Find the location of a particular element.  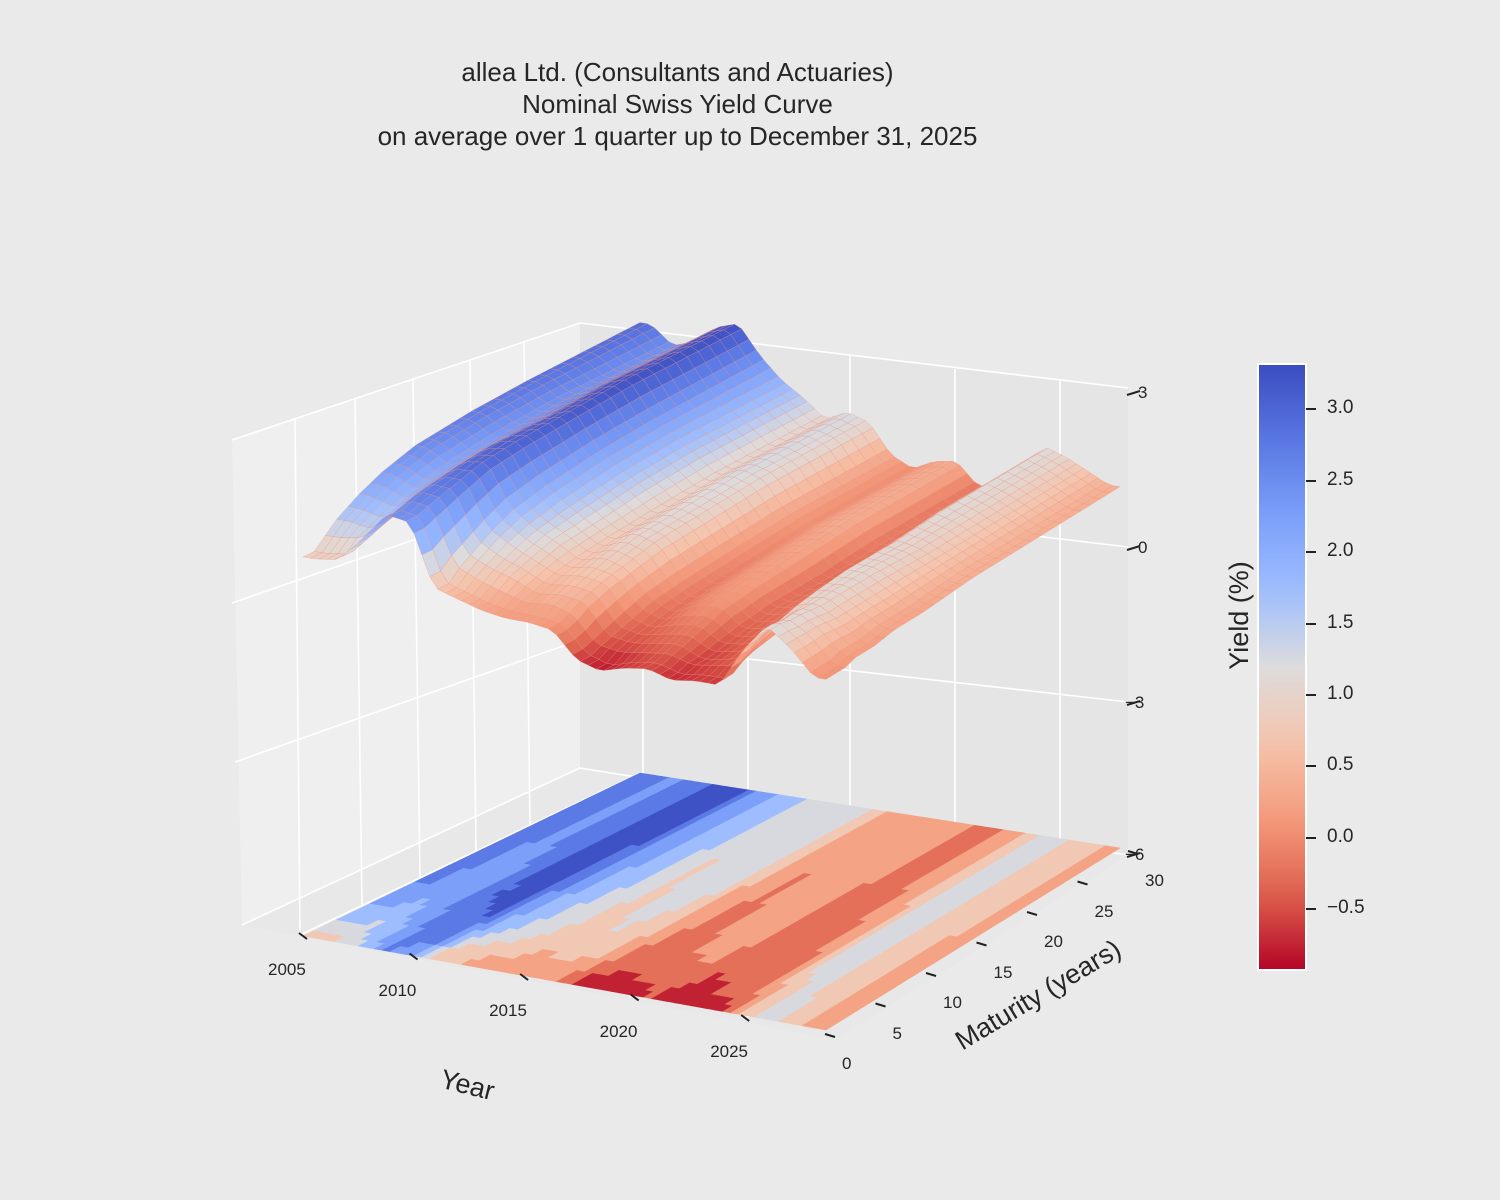

colorbar-tick-label: 1.0 is located at coordinates (1340, 693).